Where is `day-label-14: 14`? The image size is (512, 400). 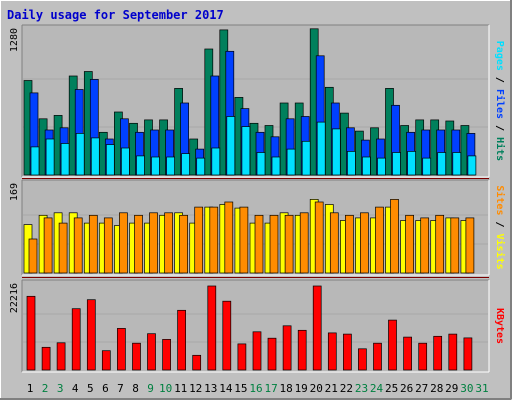
day-label-14: 14 is located at coordinates (226, 388).